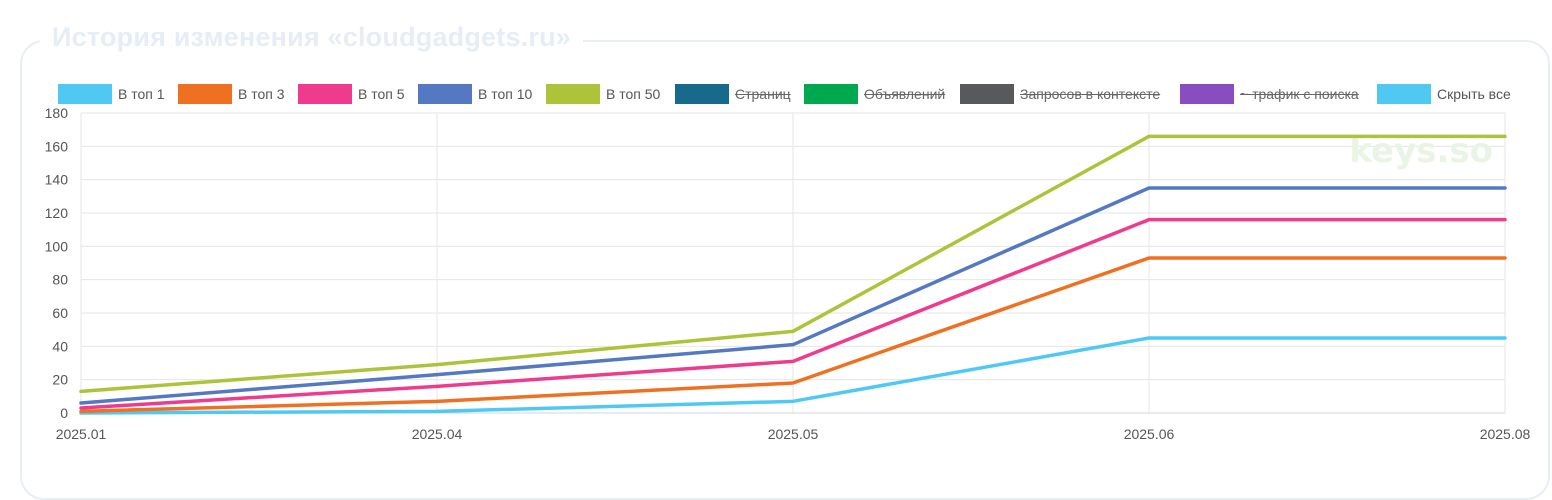 The height and width of the screenshot is (500, 1552). What do you see at coordinates (793, 375) in the screenshot?
I see `series-line` at bounding box center [793, 375].